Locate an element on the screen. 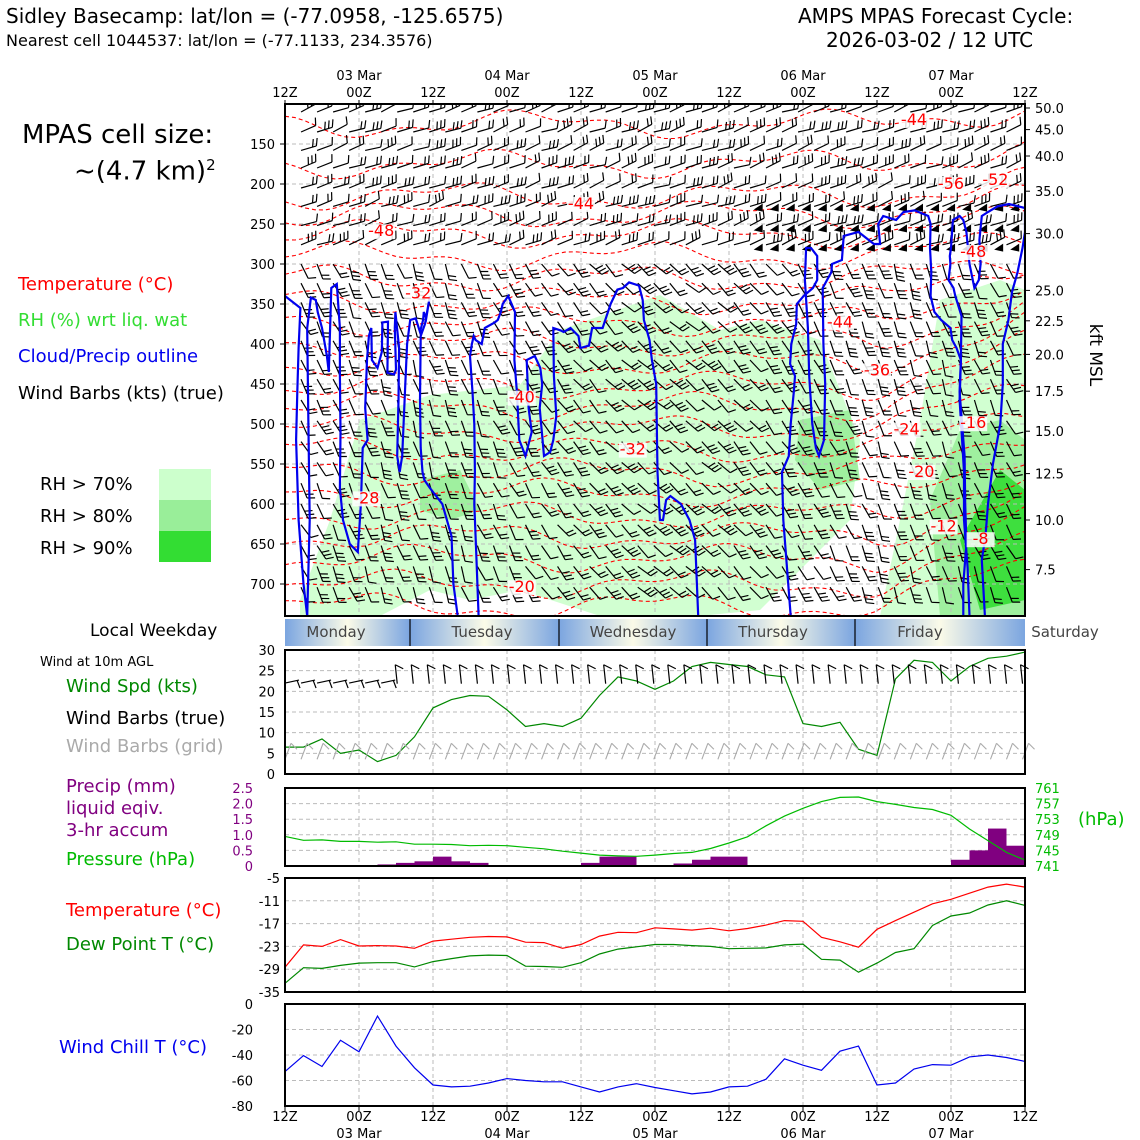  surface-barb-flag is located at coordinates (415, 667).